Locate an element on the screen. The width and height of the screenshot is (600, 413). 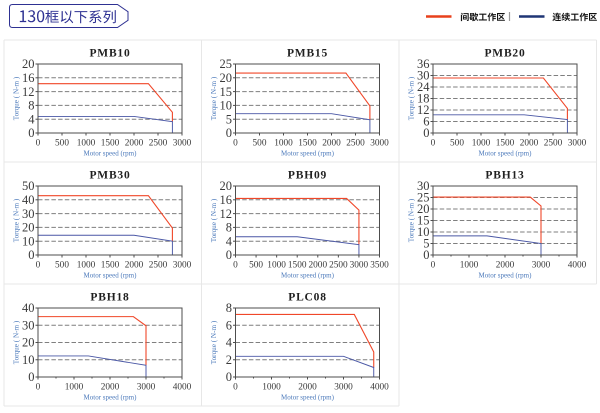
svg-text: 36 is located at coordinates (423, 64).